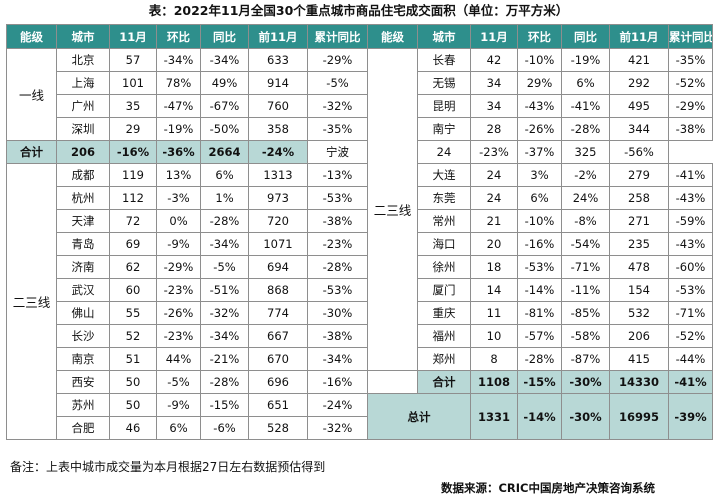 Image resolution: width=717 pixels, height=498 pixels. I want to click on volume-cell: 11, so click(494, 313).